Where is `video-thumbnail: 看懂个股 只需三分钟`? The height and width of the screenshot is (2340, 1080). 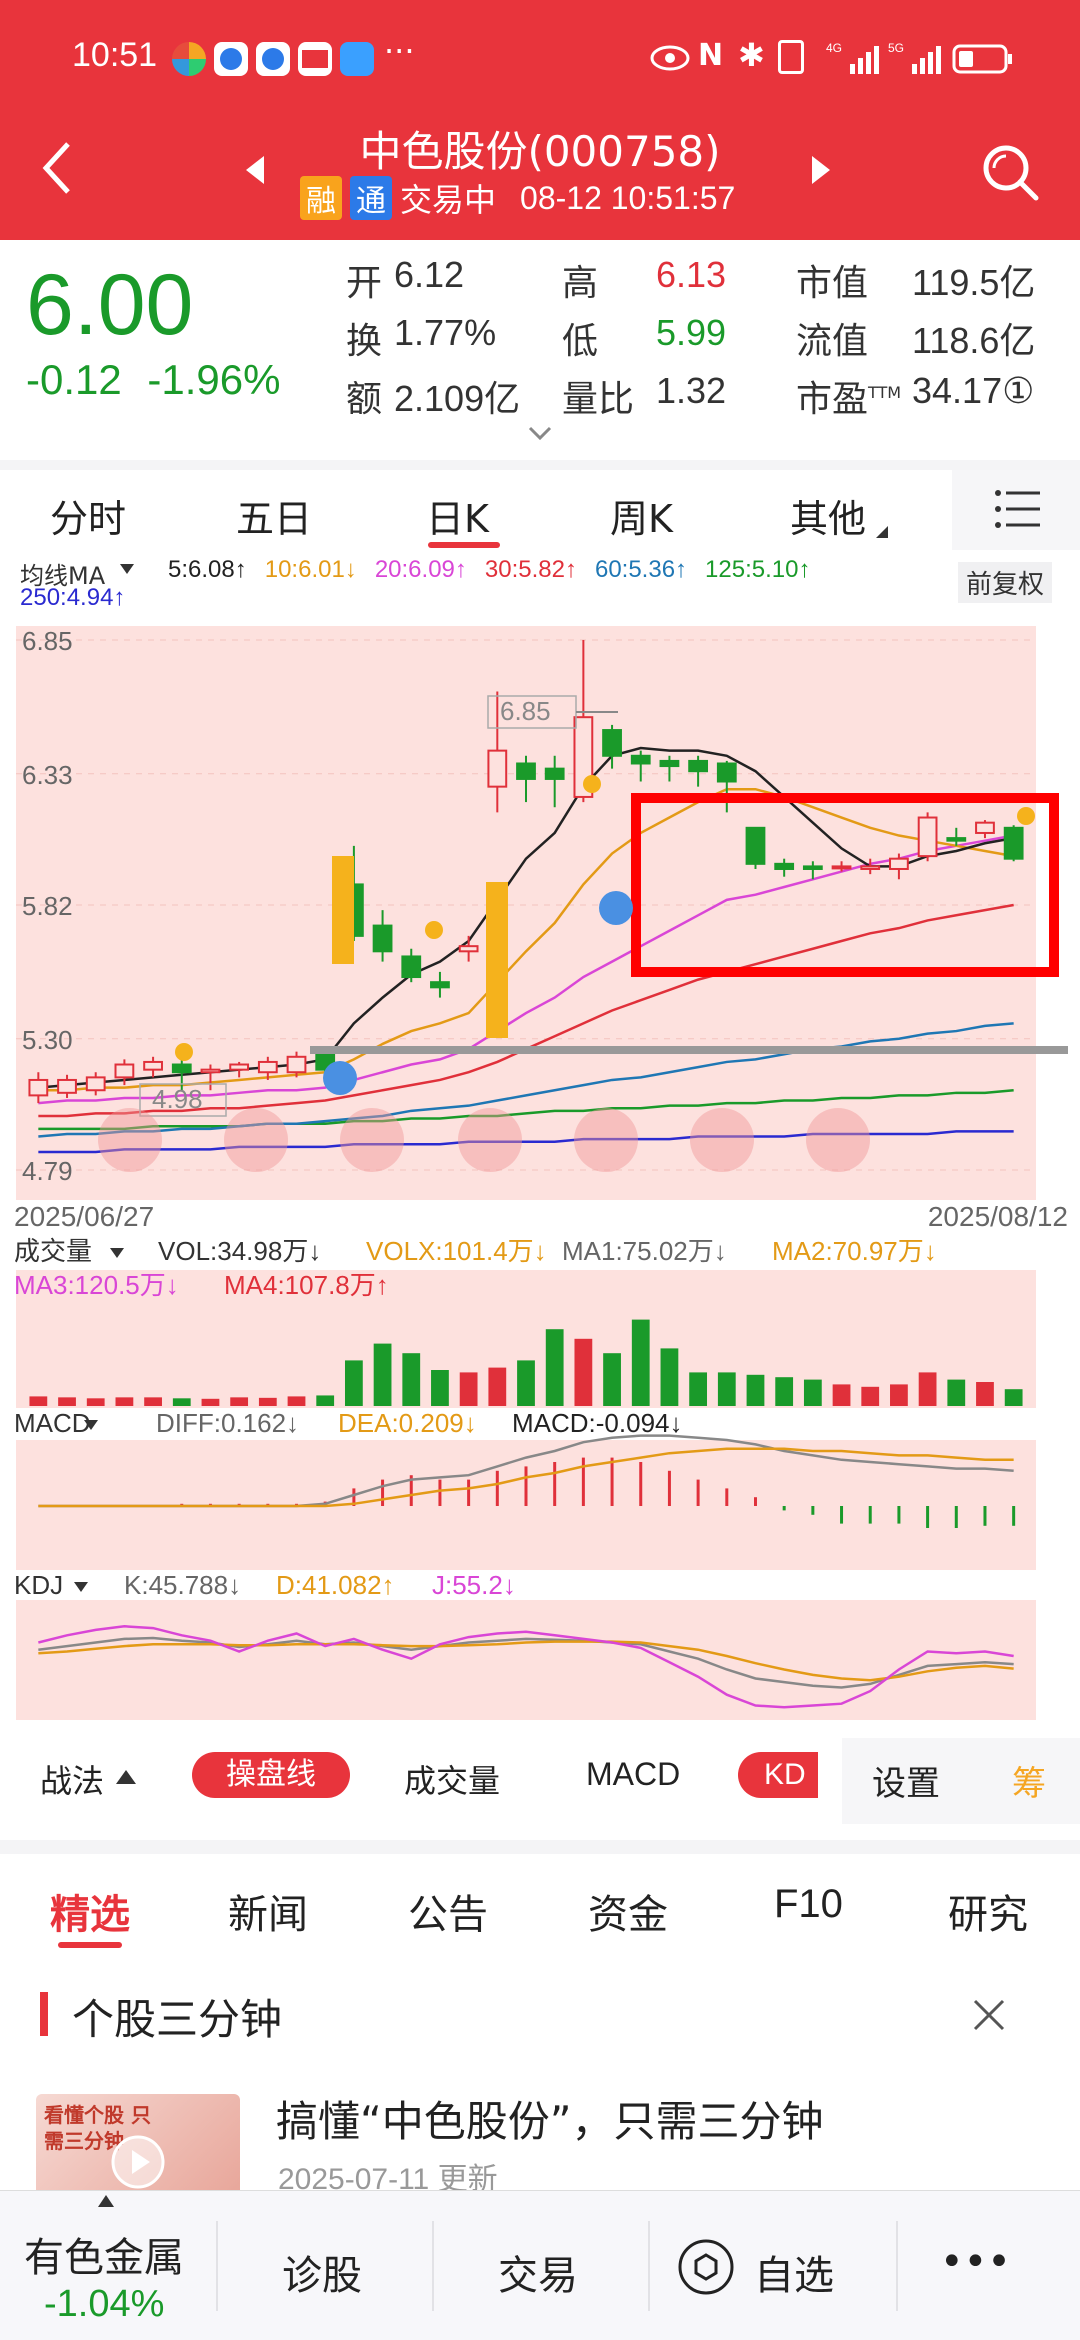
video-thumbnail: 看懂个股 只需三分钟 is located at coordinates (138, 2142).